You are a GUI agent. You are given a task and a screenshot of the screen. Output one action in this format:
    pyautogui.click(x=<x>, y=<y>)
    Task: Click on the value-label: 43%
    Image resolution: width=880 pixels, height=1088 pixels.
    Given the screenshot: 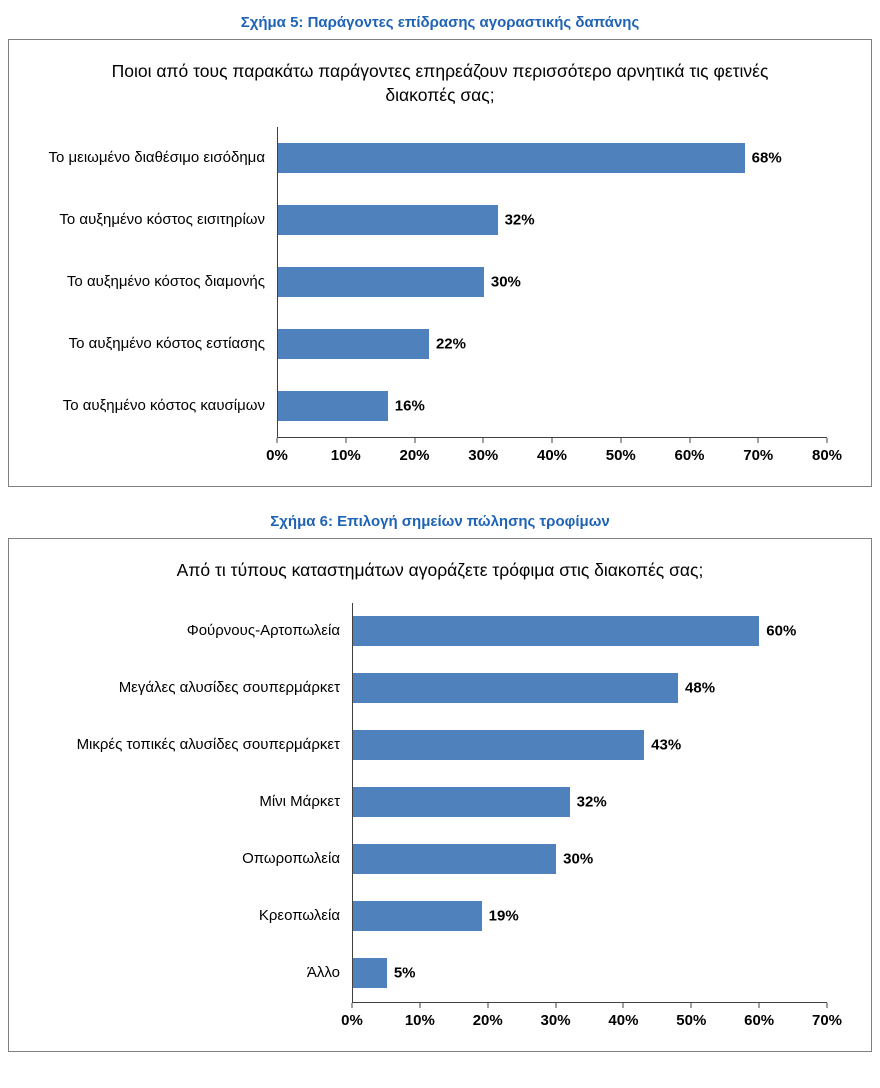 What is the action you would take?
    pyautogui.click(x=666, y=745)
    